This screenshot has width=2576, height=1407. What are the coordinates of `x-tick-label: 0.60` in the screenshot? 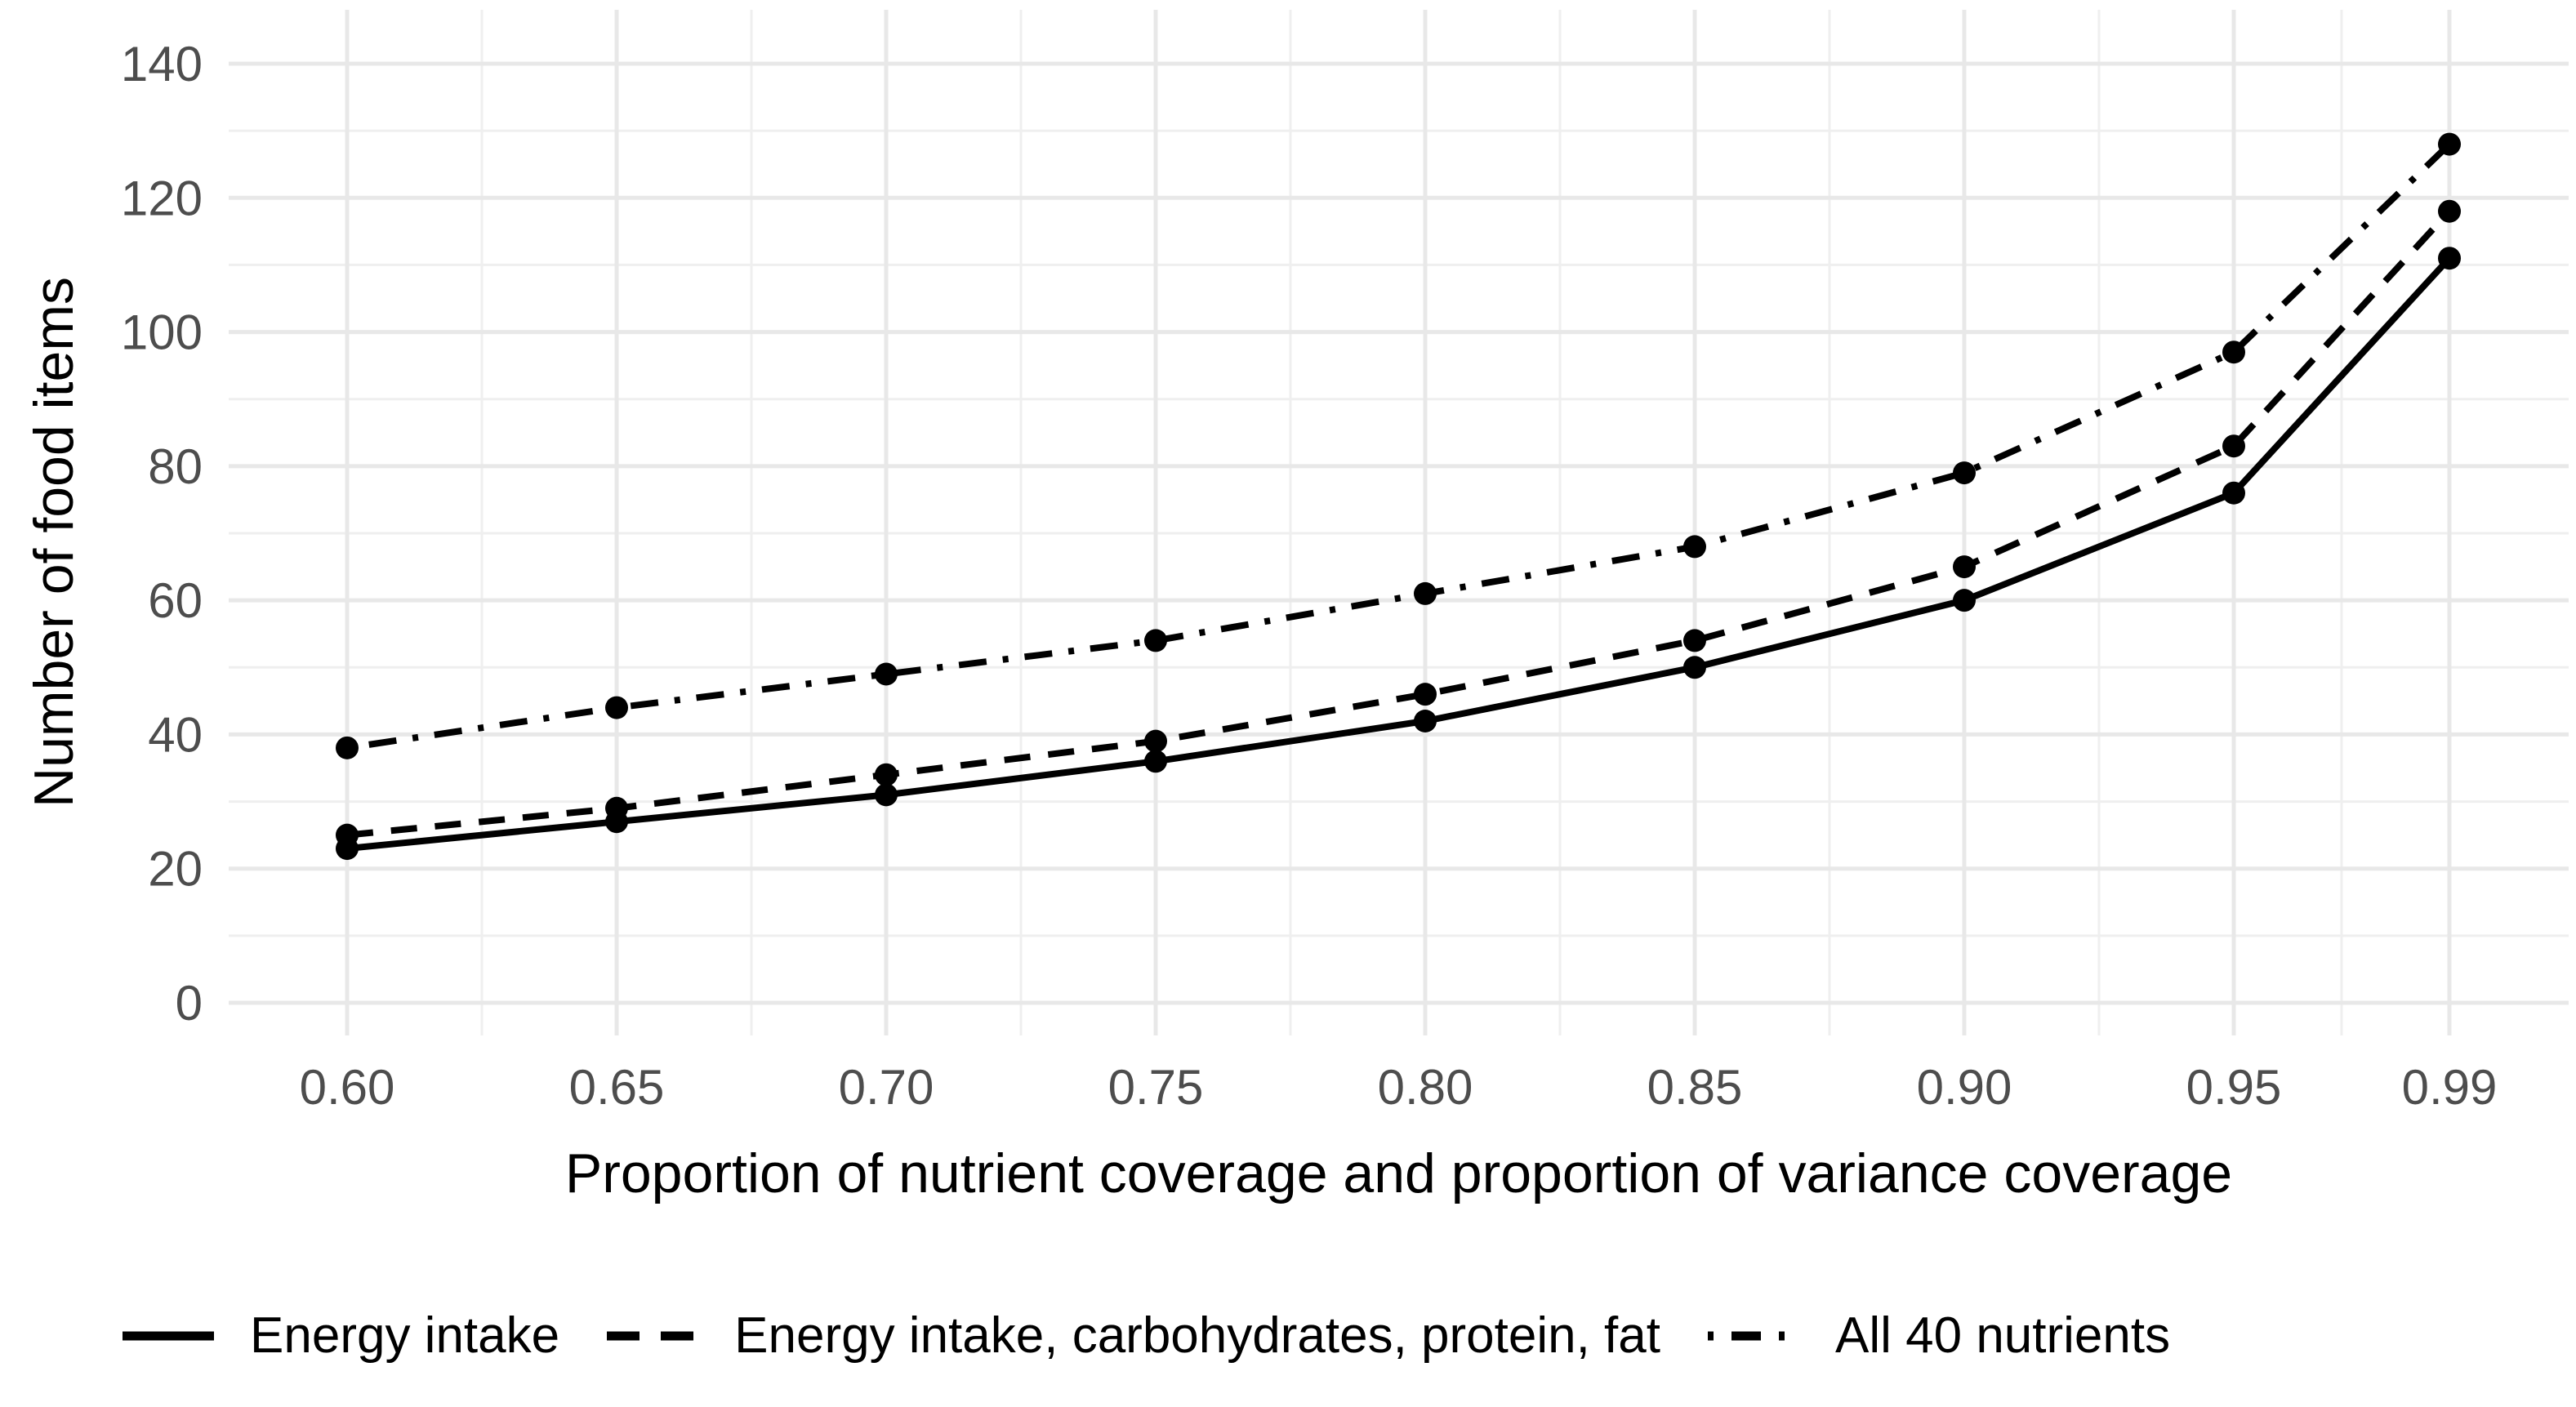 It's located at (347, 1087).